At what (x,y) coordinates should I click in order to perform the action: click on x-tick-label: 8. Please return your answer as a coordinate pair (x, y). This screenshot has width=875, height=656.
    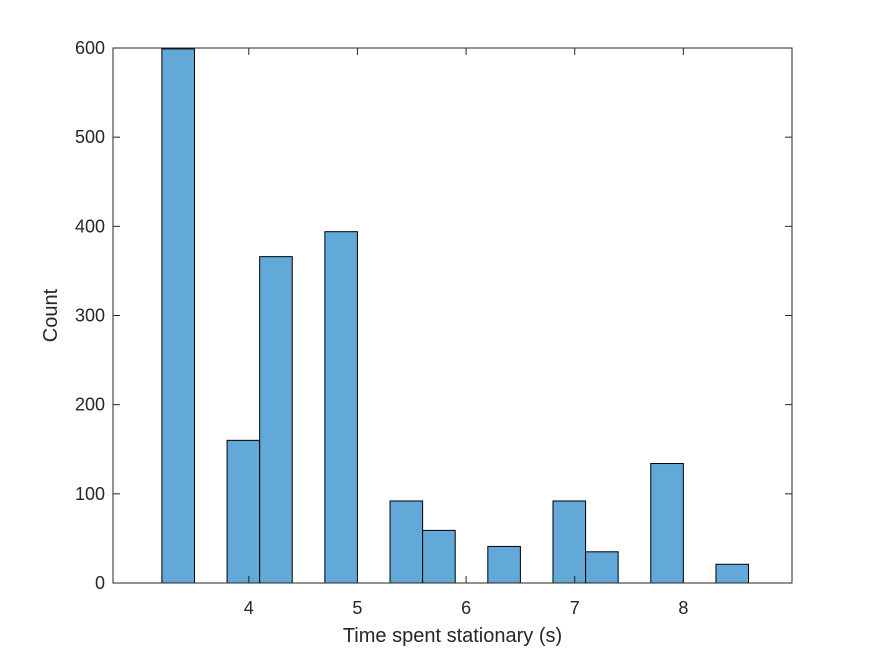
    Looking at the image, I should click on (683, 608).